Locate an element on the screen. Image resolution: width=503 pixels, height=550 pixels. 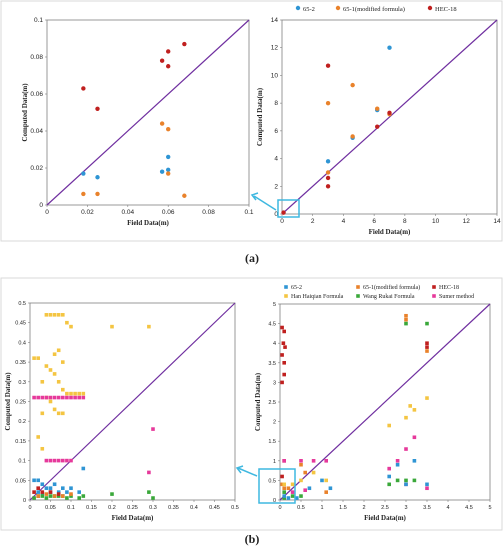
zoom-box-b is located at coordinates (277, 486).